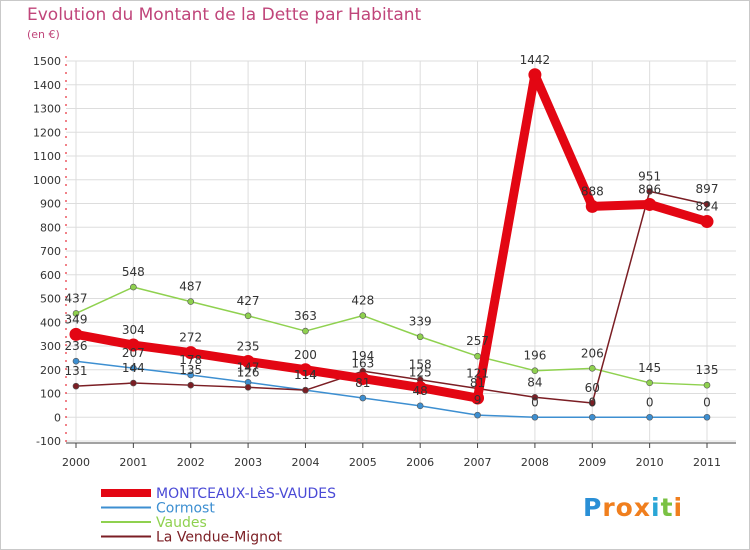 The height and width of the screenshot is (550, 750). I want to click on y-tick-label: 1100, so click(47, 156).